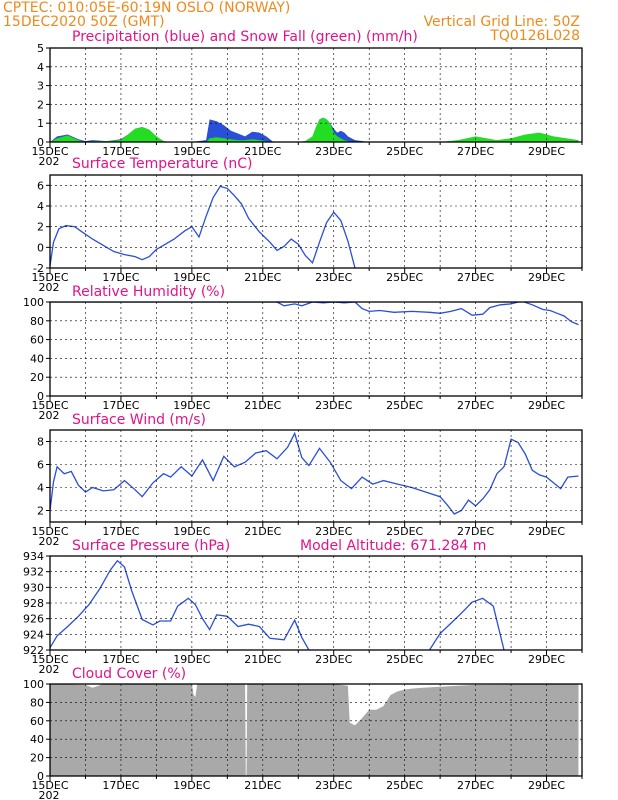  Describe the element at coordinates (316, 730) in the screenshot. I see `cloud-frame` at that location.